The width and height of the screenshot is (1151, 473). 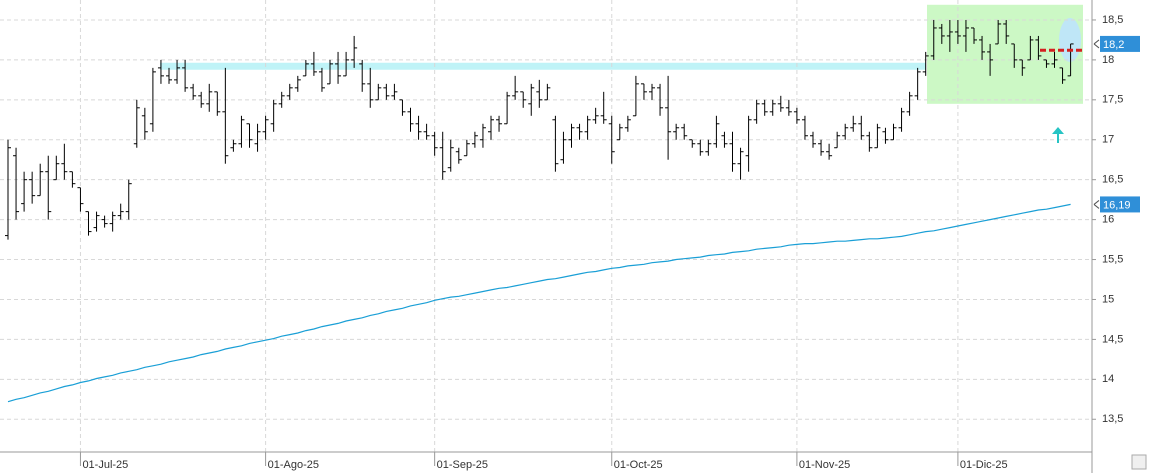 I want to click on y-tick-label: 14,5, so click(x=1112, y=339).